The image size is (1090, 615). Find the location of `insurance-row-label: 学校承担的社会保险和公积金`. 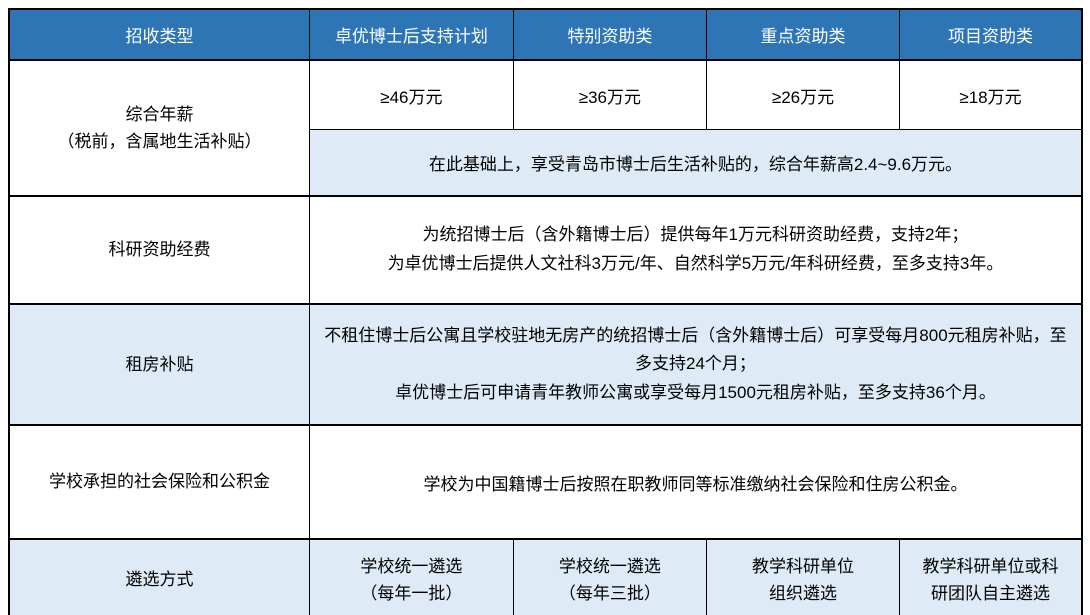

insurance-row-label: 学校承担的社会保险和公积金 is located at coordinates (159, 482).